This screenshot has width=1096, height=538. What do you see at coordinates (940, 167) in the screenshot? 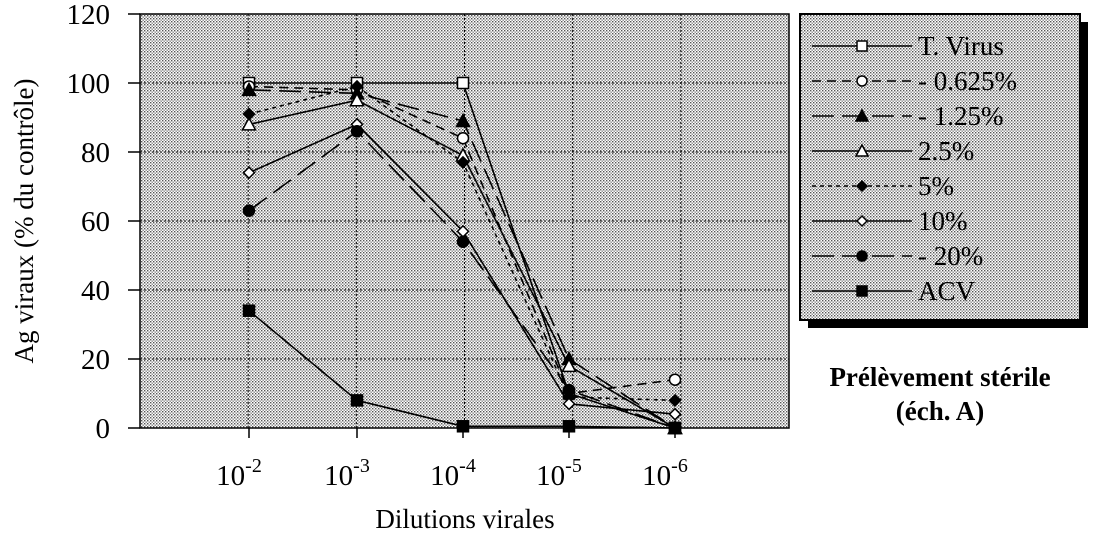
I see `legend-box` at bounding box center [940, 167].